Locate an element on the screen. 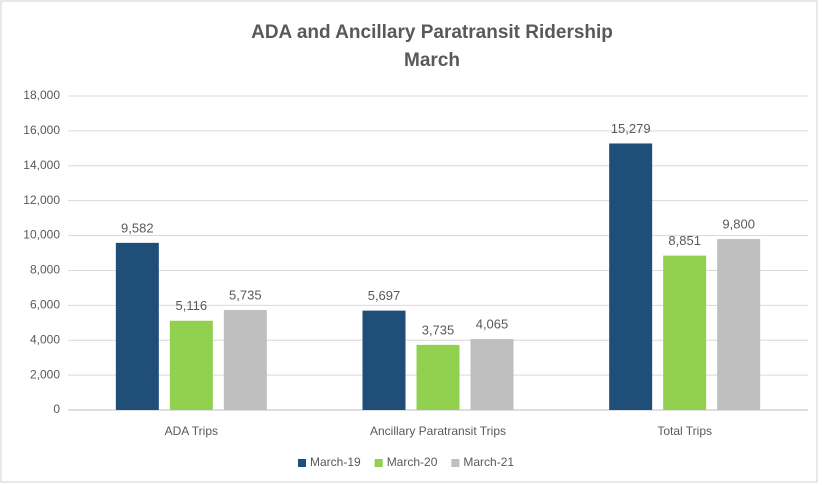 The height and width of the screenshot is (485, 822). y-tick-label: 18,000 is located at coordinates (41, 95).